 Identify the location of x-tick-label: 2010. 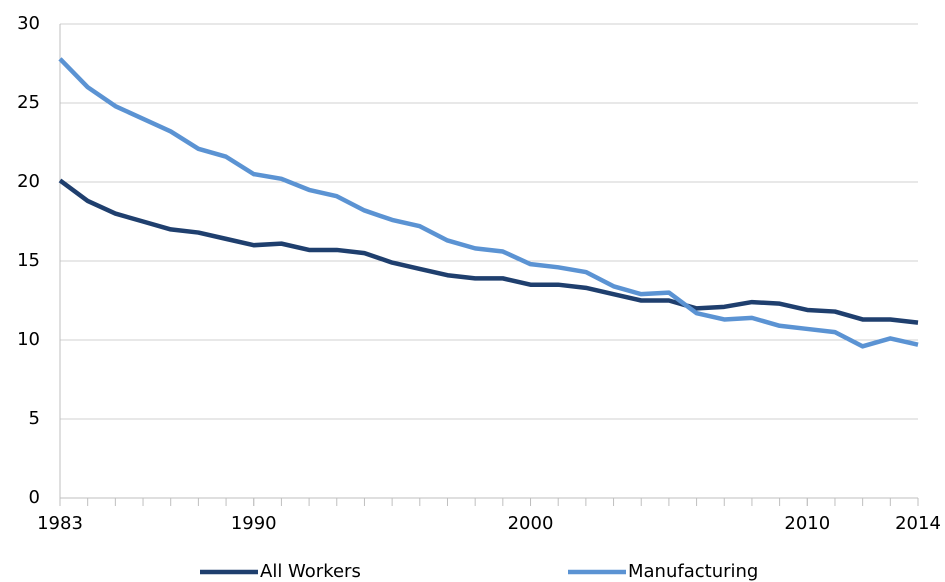
(807, 523).